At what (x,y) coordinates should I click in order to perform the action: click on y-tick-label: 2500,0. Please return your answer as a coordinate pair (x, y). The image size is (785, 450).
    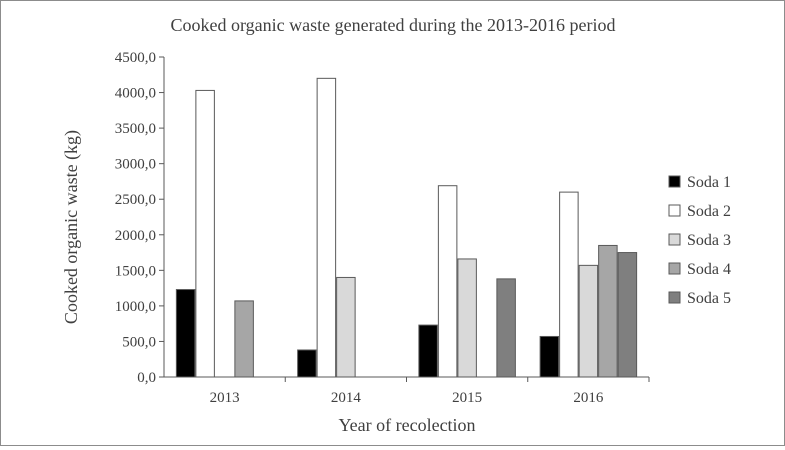
    Looking at the image, I should click on (135, 200).